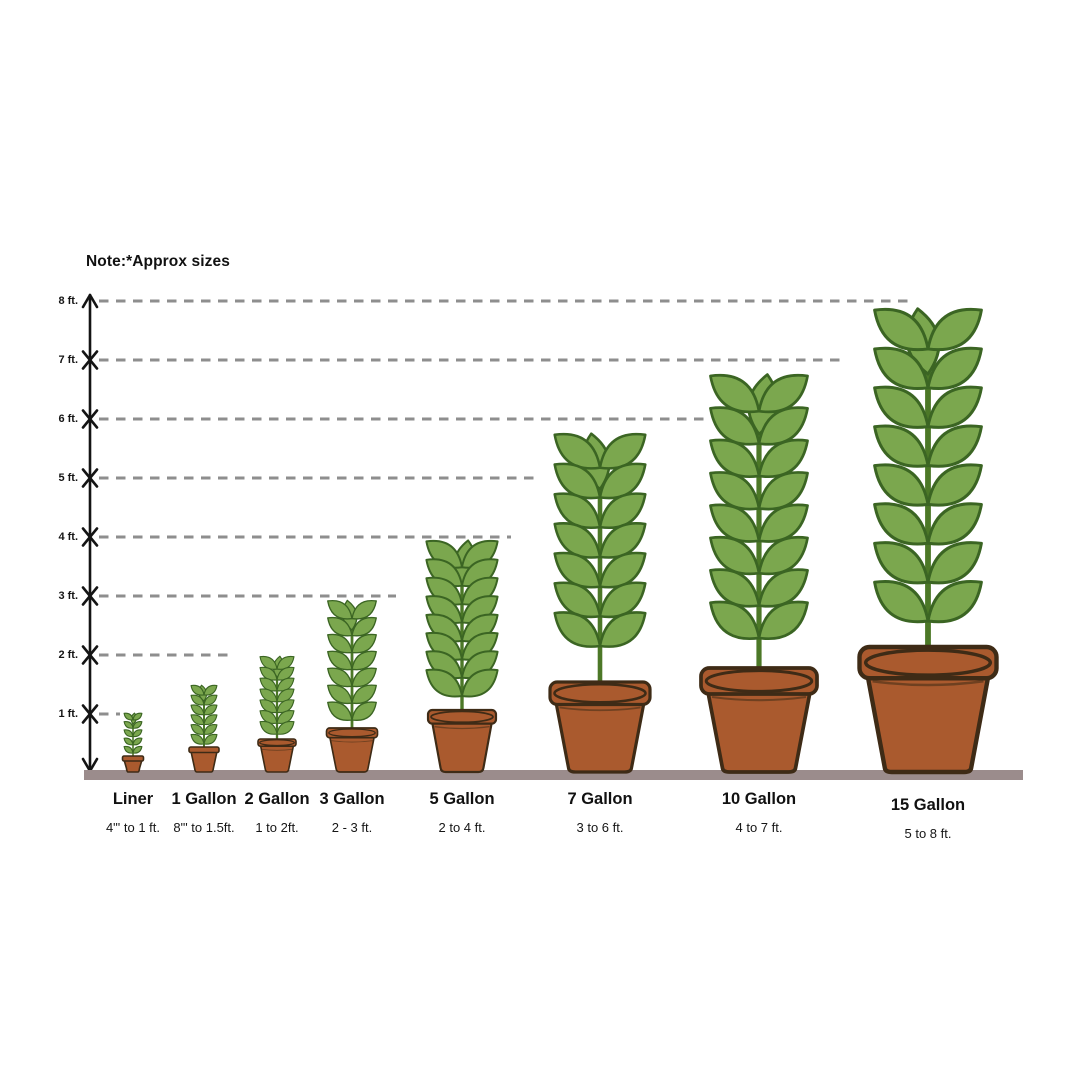  I want to click on height-axis, so click(90, 533).